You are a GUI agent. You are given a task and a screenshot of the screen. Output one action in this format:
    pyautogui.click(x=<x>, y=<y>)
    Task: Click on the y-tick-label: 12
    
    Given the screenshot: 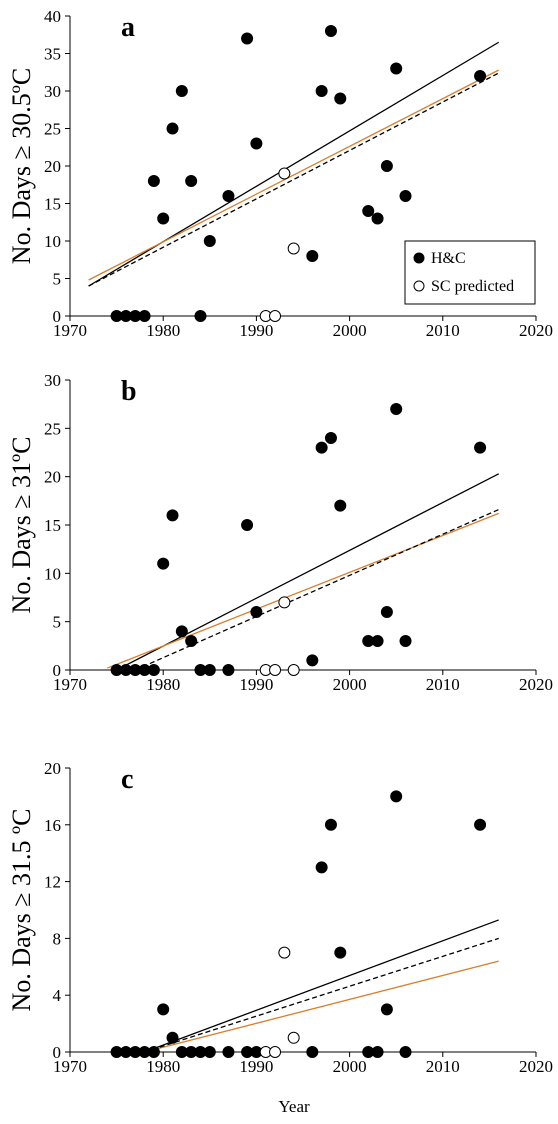 What is the action you would take?
    pyautogui.click(x=52, y=882)
    